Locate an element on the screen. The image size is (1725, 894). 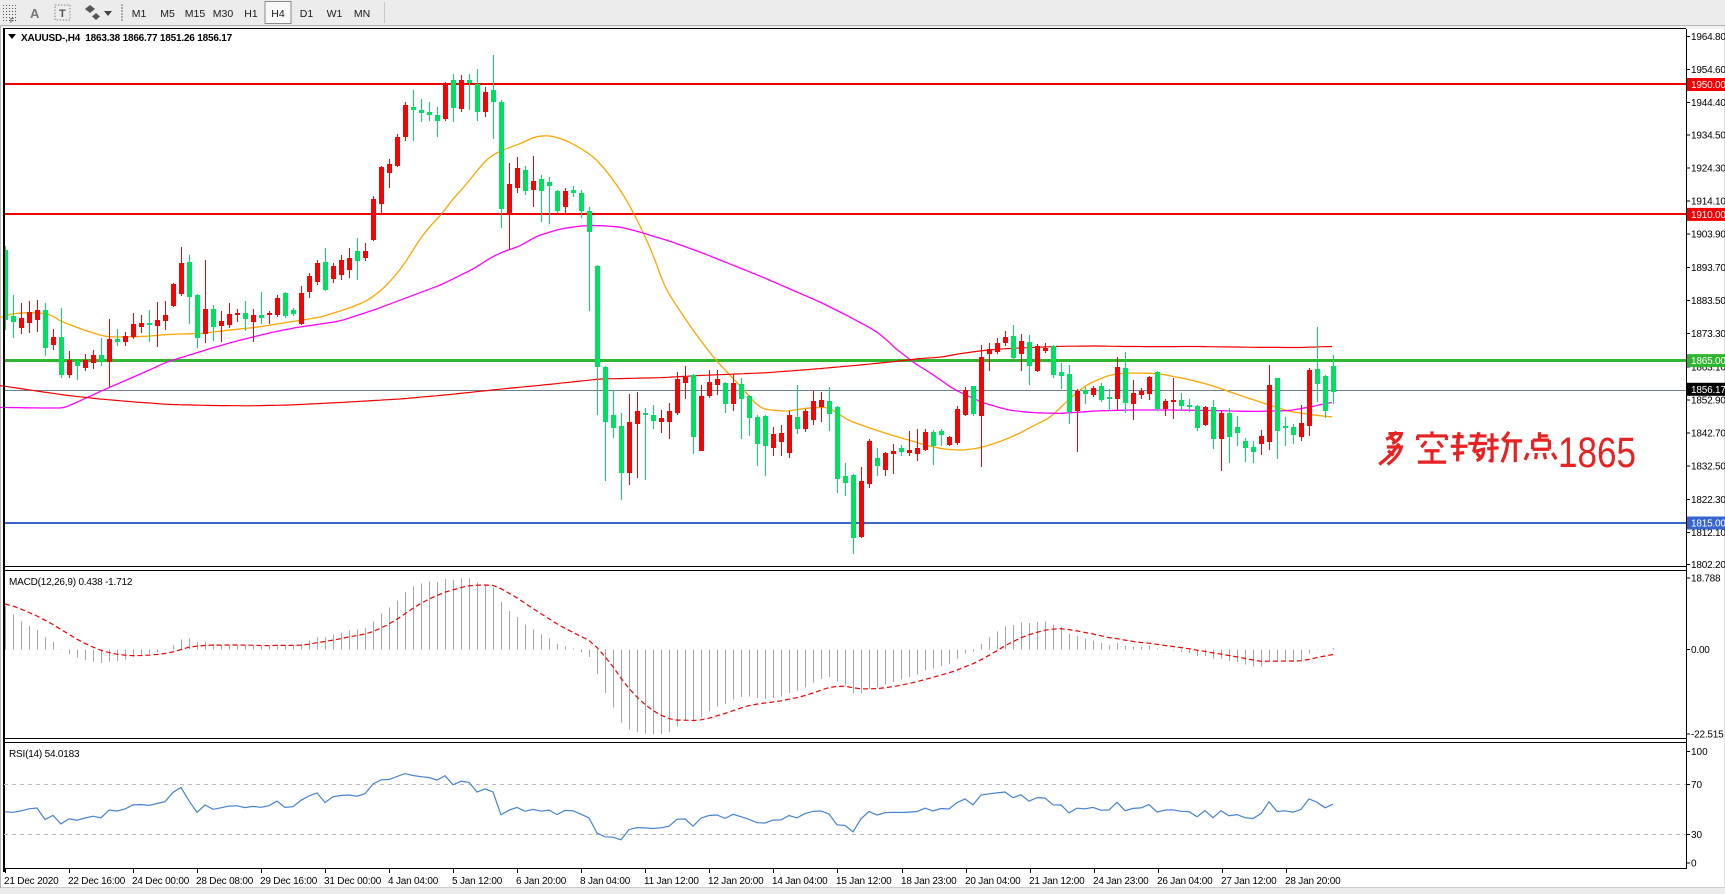
svg-text: 1812.10 is located at coordinates (1708, 533).